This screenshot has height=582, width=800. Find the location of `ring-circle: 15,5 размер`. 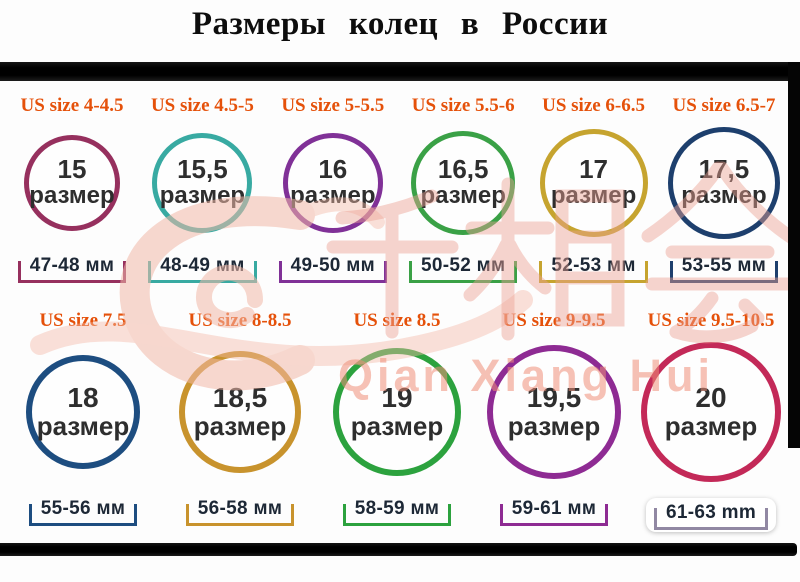

ring-circle: 15,5 размер is located at coordinates (202, 183).